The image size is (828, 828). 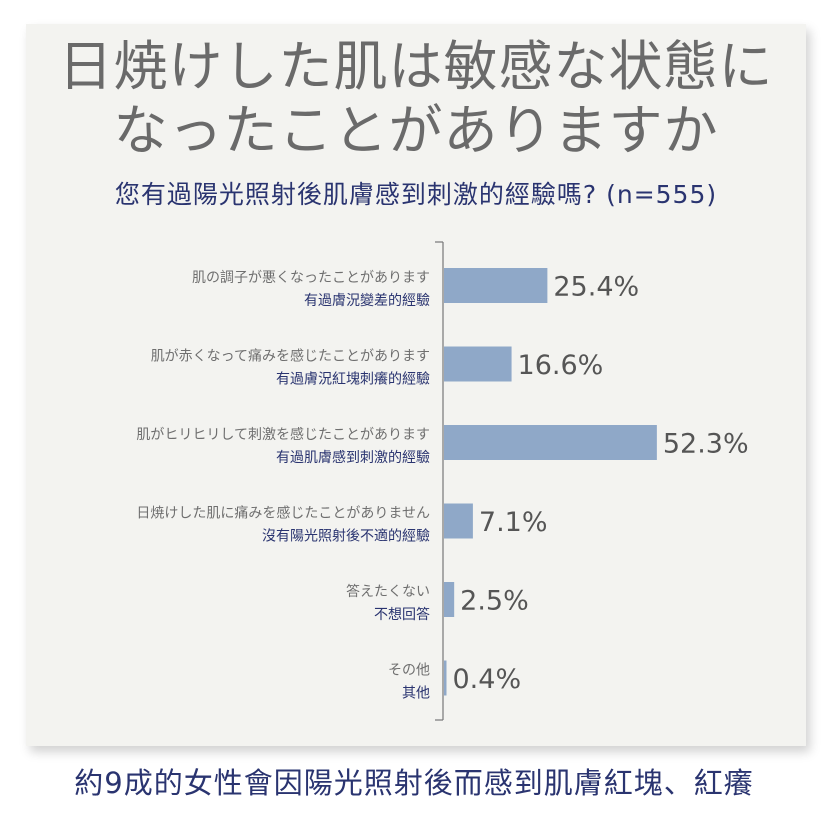 I want to click on page-title-line-1: 日焼けした肌は敏感な状態に, so click(x=416, y=66).